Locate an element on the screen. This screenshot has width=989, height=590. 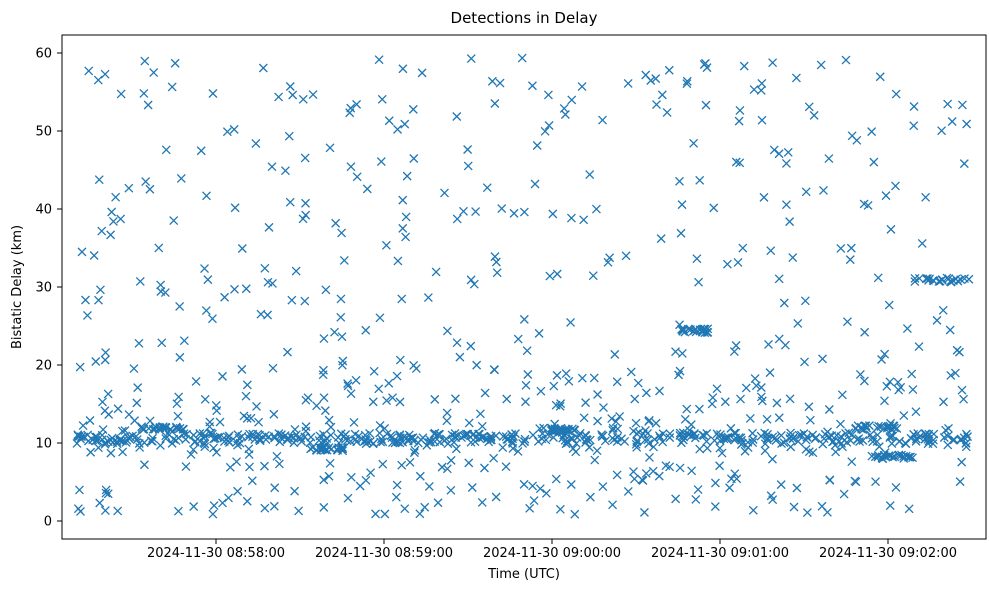
y-tick-label-60: 60 is located at coordinates (43, 54).